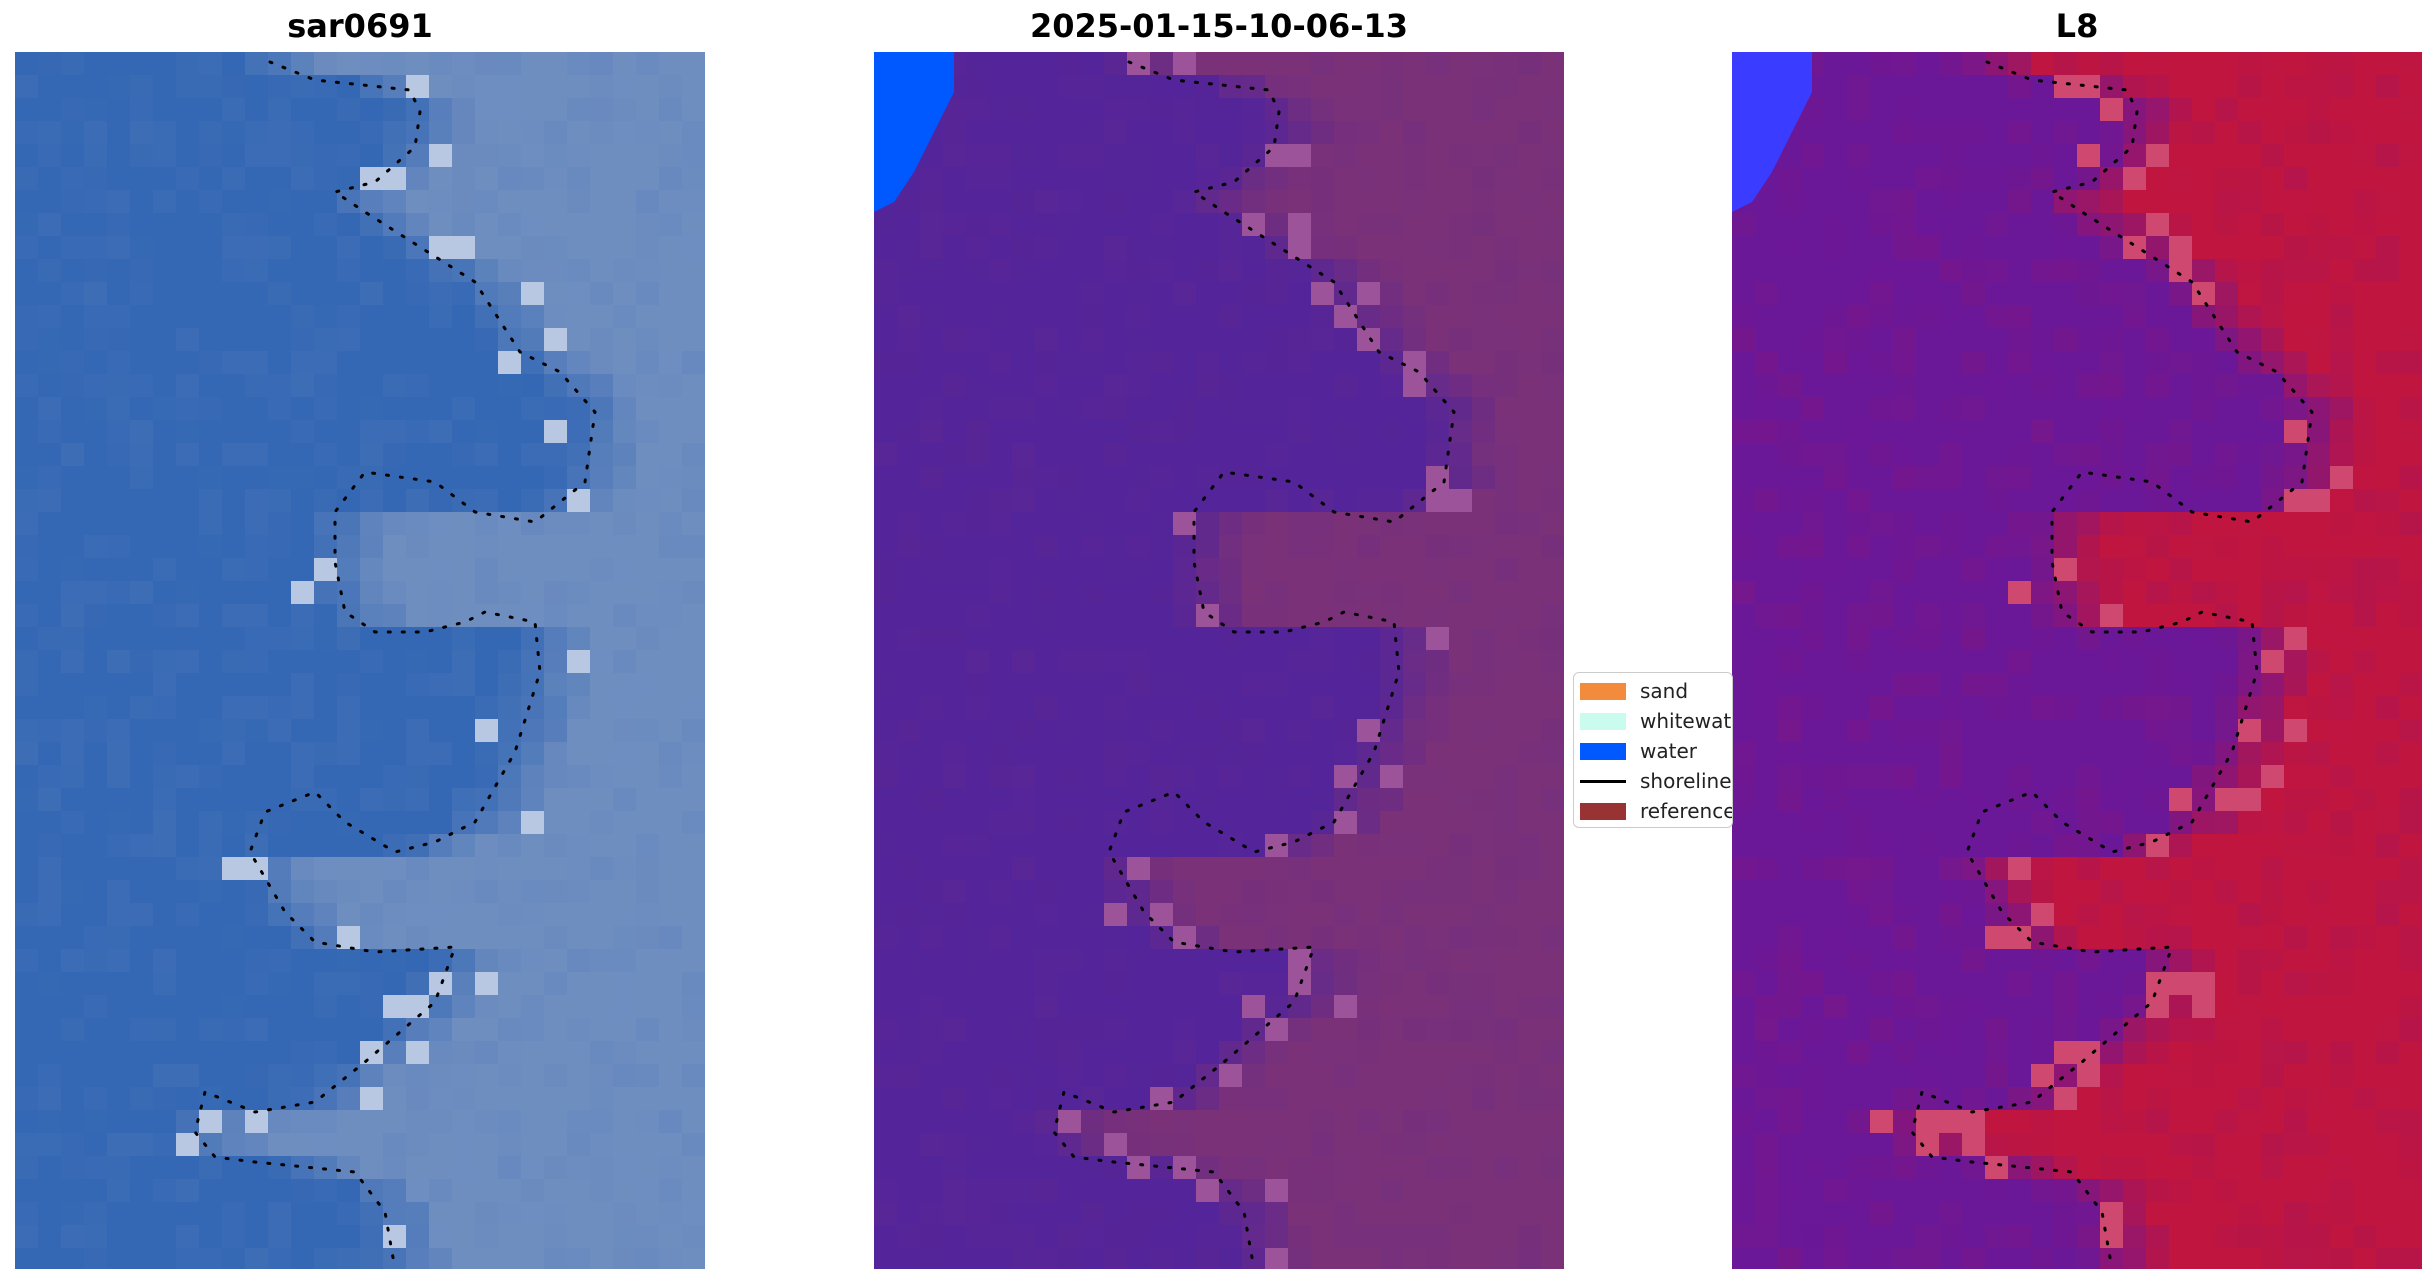 This screenshot has width=2433, height=1283. I want to click on legend-label-reference: reference, so click(1686, 811).